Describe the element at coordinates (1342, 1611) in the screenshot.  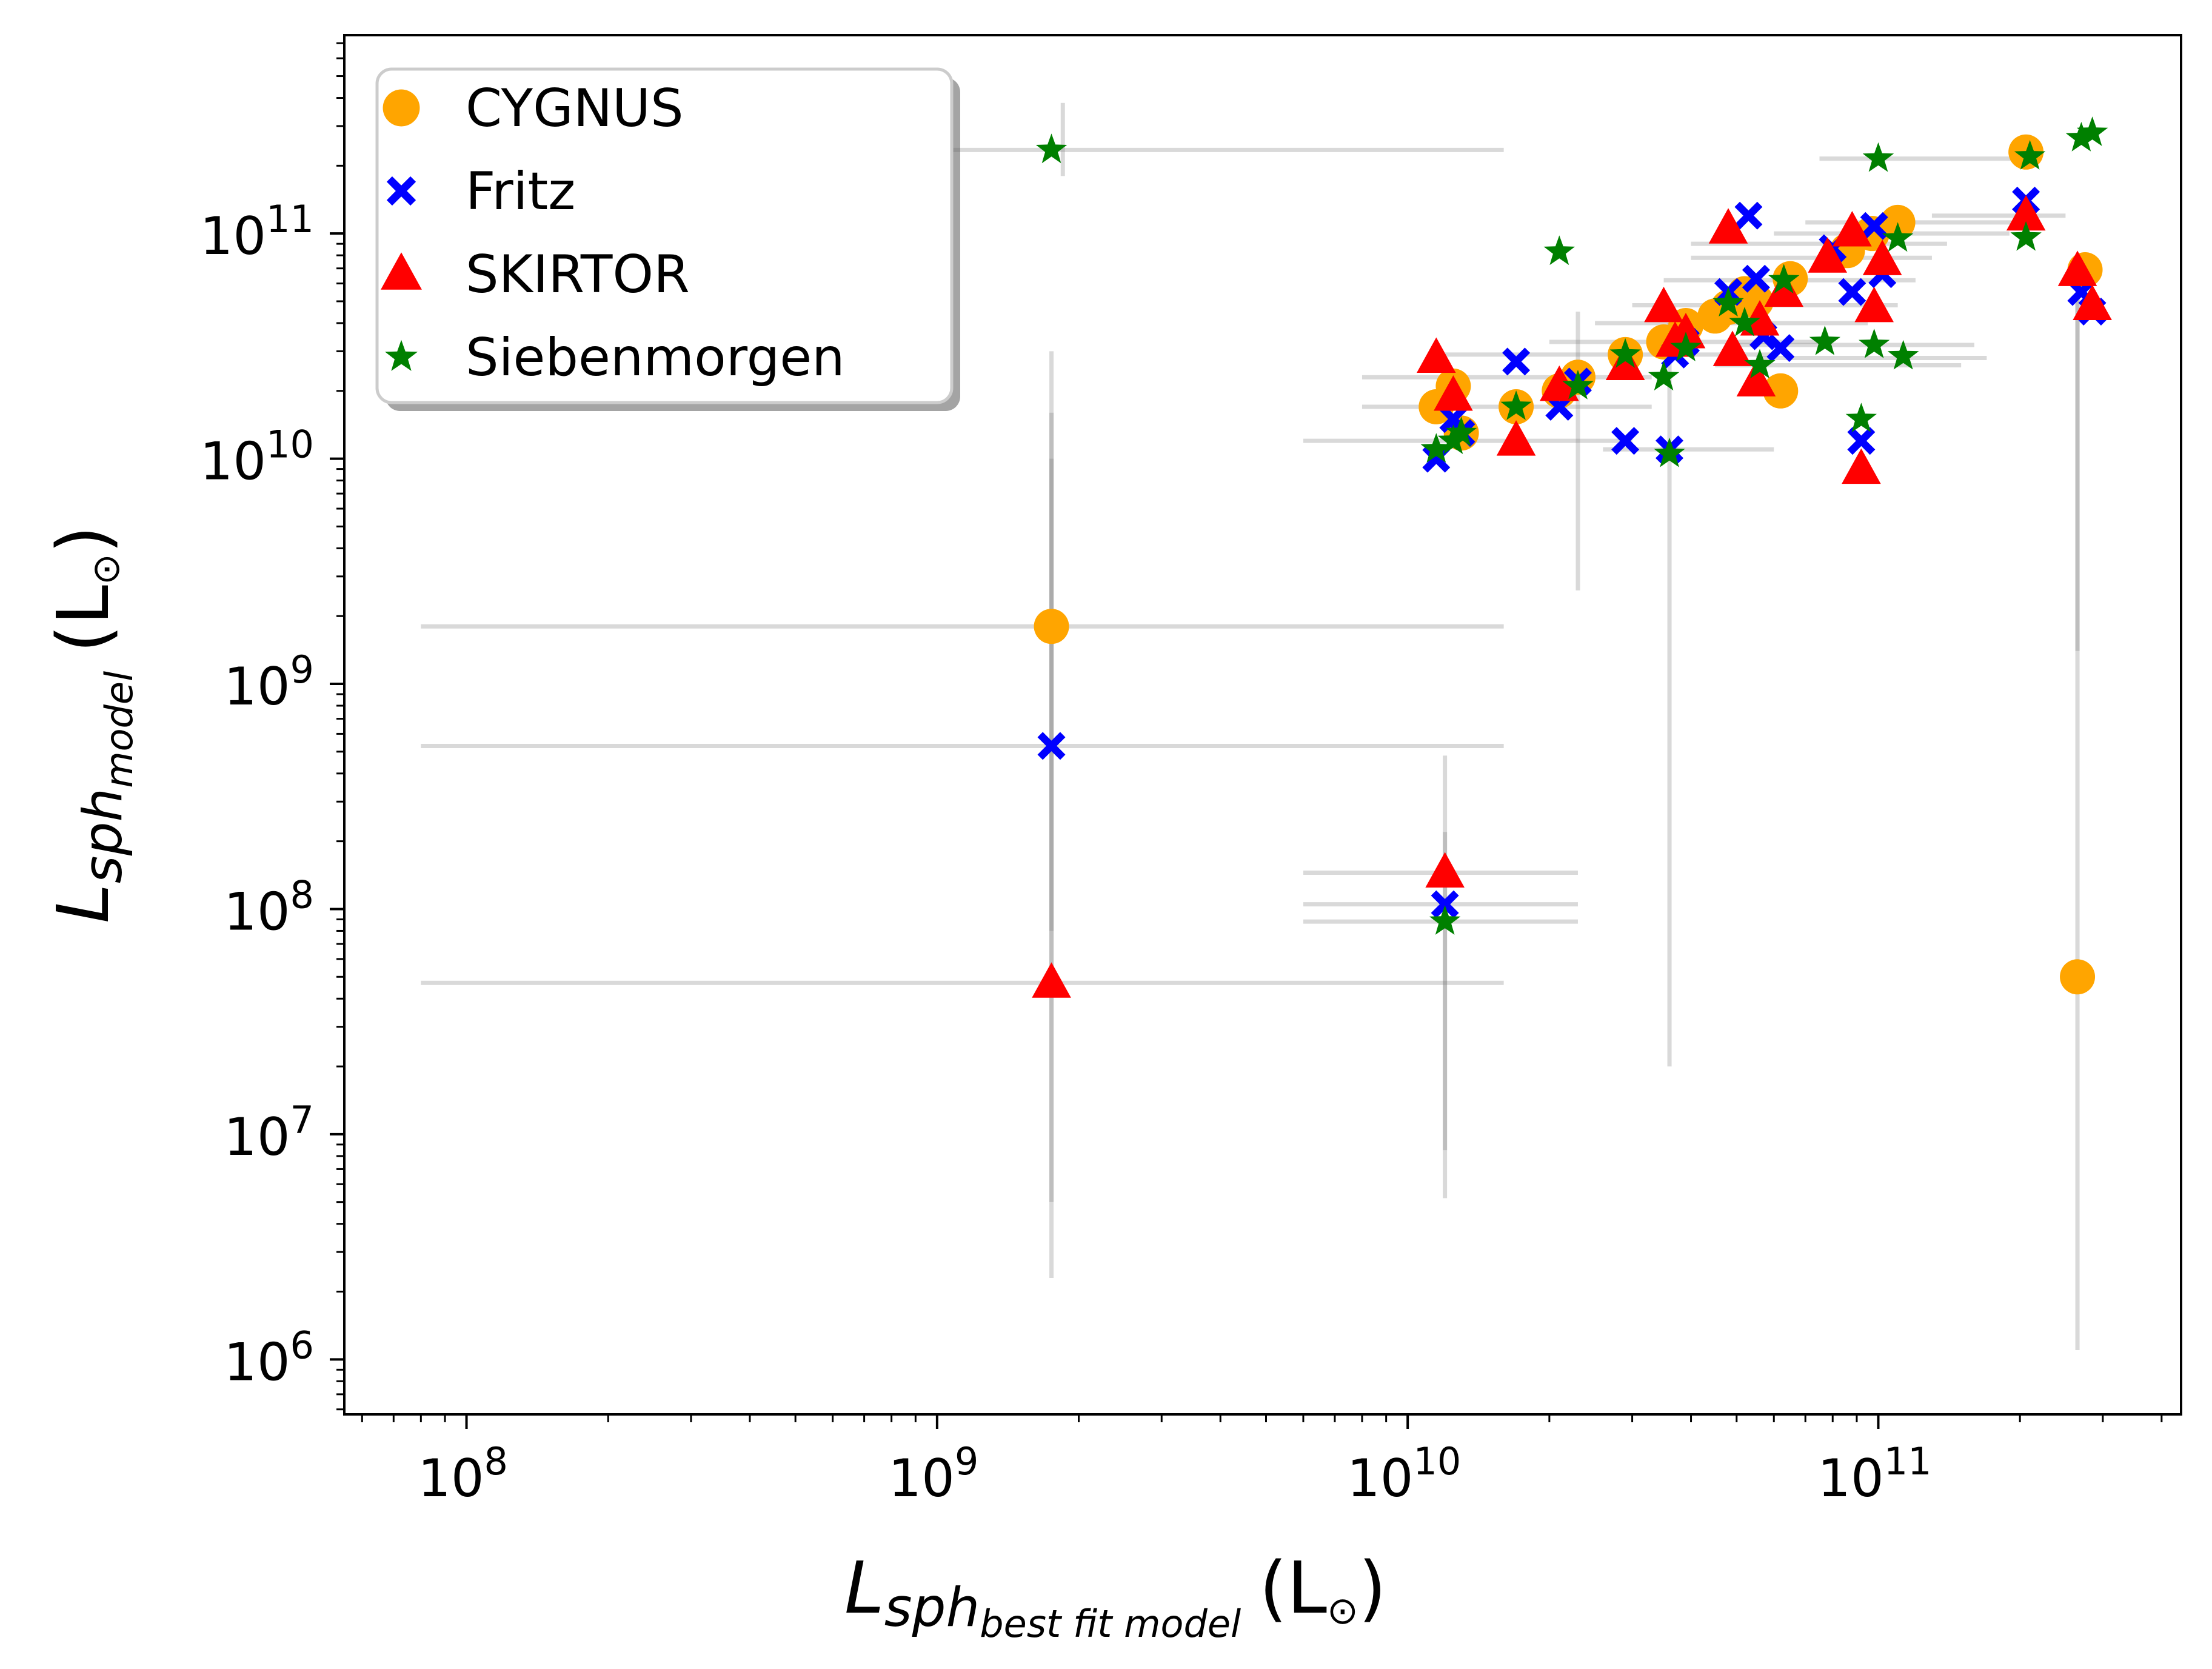
I see `sun-symbol: ⊙` at that location.